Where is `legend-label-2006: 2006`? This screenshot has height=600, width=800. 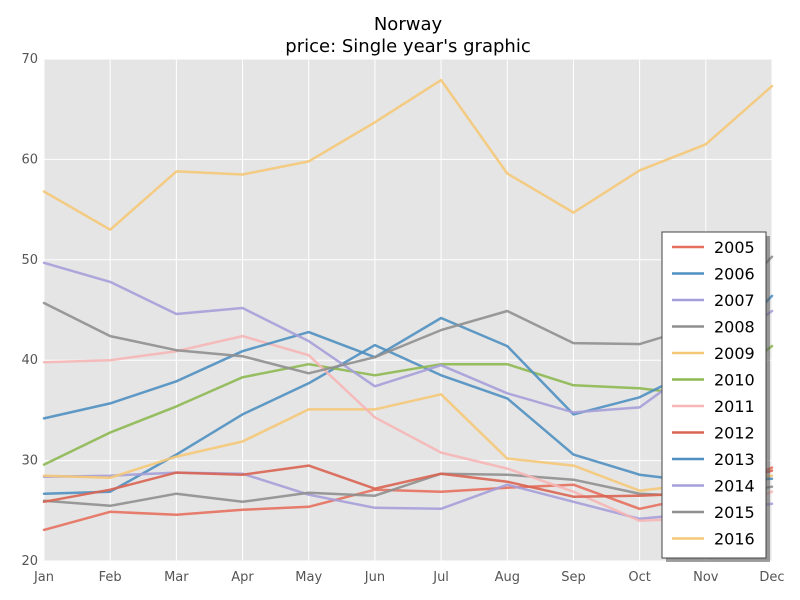 legend-label-2006: 2006 is located at coordinates (734, 274).